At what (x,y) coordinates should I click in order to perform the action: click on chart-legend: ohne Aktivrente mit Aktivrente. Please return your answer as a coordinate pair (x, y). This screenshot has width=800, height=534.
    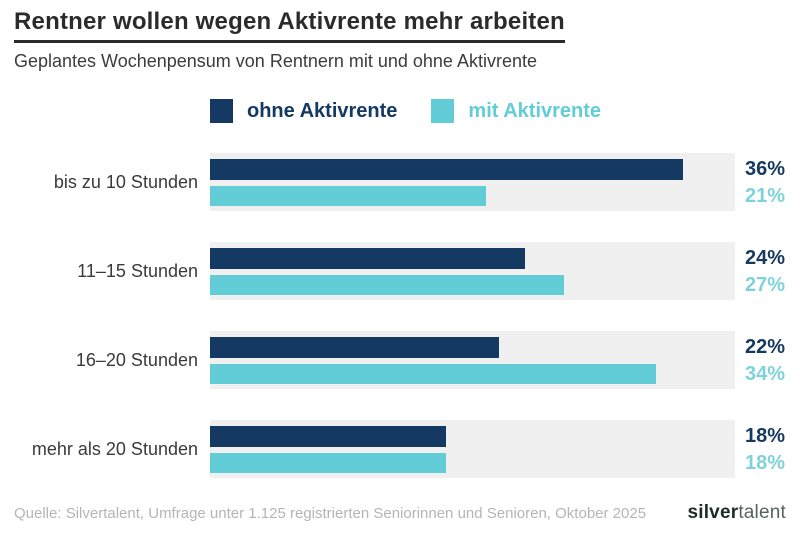
    Looking at the image, I should click on (498, 111).